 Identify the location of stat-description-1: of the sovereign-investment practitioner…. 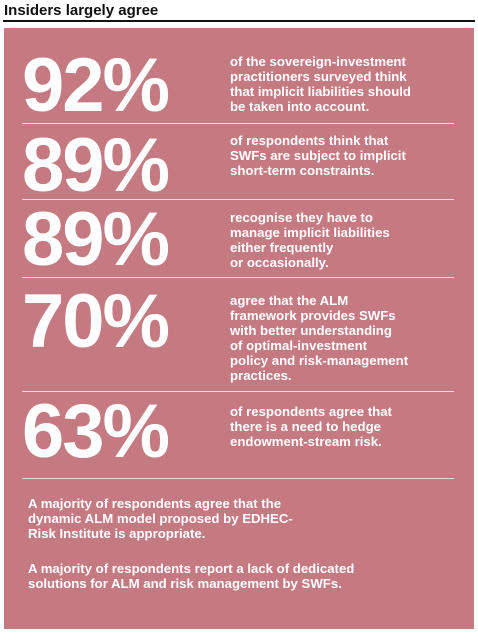
(320, 84).